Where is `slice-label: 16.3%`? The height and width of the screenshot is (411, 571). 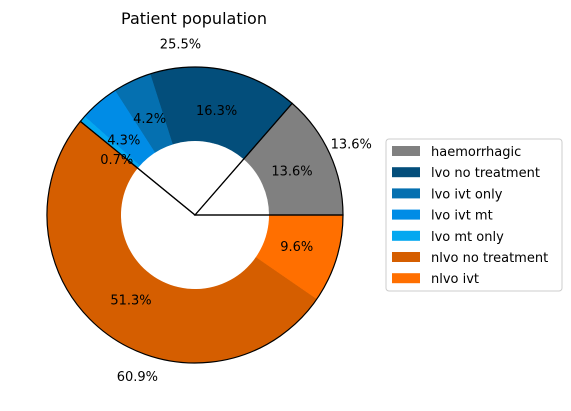
slice-label: 16.3% is located at coordinates (216, 111).